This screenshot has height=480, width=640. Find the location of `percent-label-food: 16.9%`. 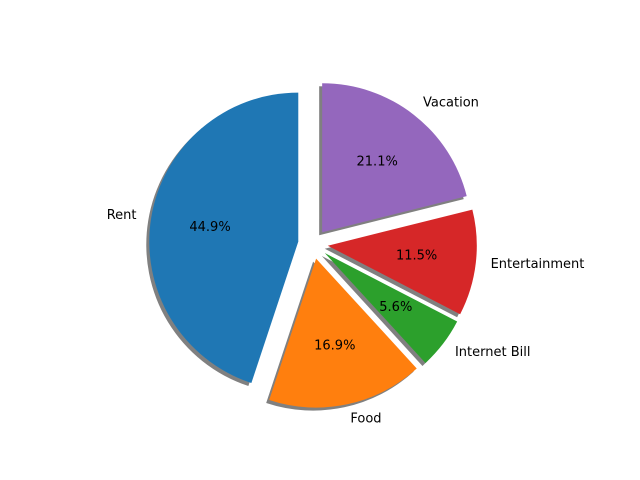

percent-label-food: 16.9% is located at coordinates (334, 346).